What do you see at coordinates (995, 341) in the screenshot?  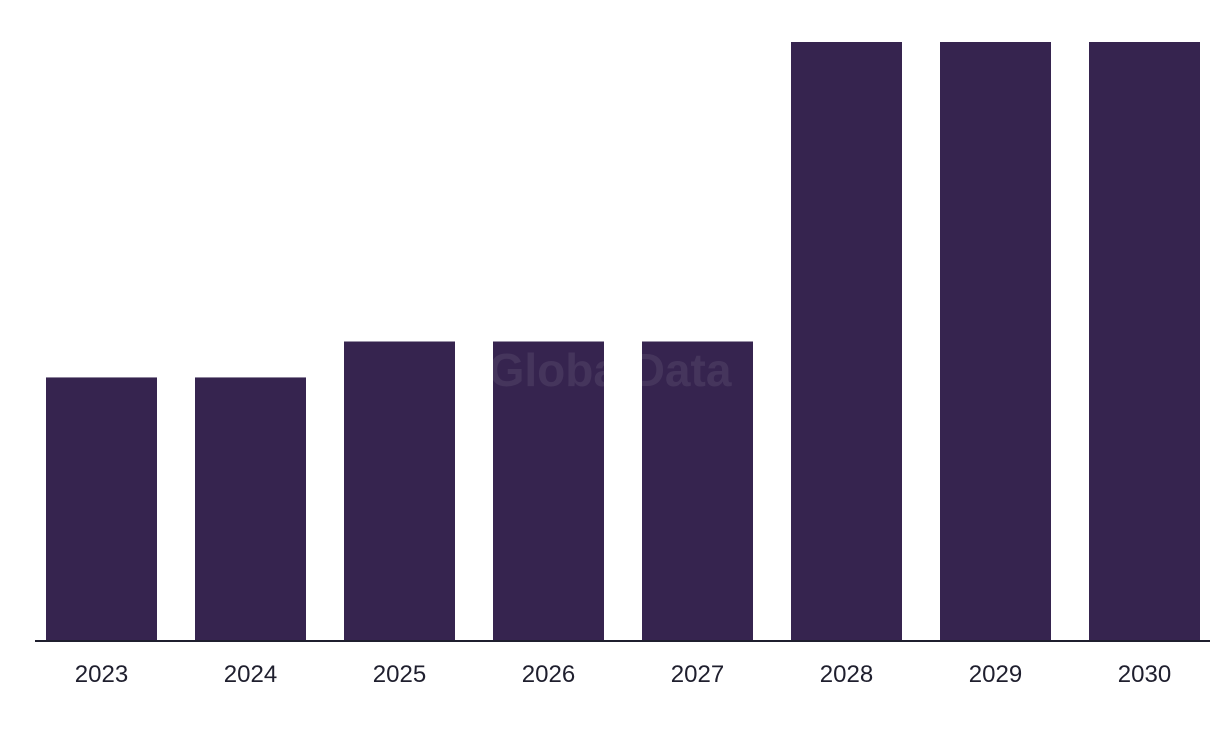 I see `bar-2029` at bounding box center [995, 341].